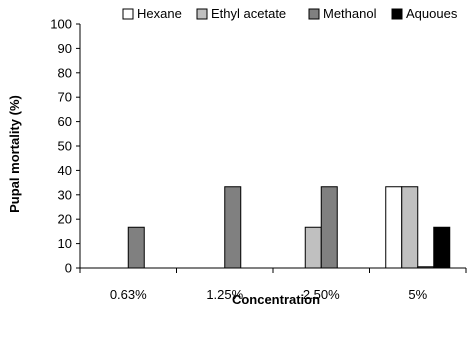 The image size is (476, 337). I want to click on y-tick-label: 30, so click(65, 194).